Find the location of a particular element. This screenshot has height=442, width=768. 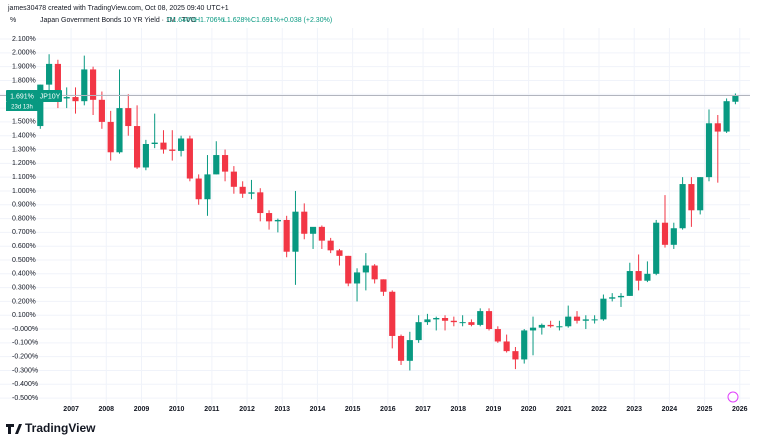

countdown: 23d 13h is located at coordinates (22, 108).